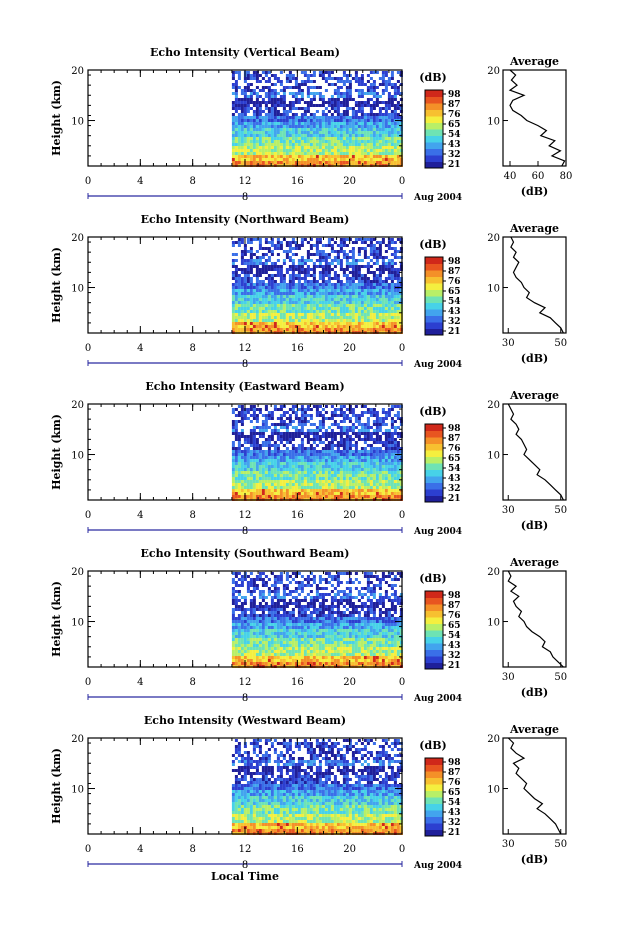 The width and height of the screenshot is (621, 929). I want to click on heatmap, so click(317, 453).